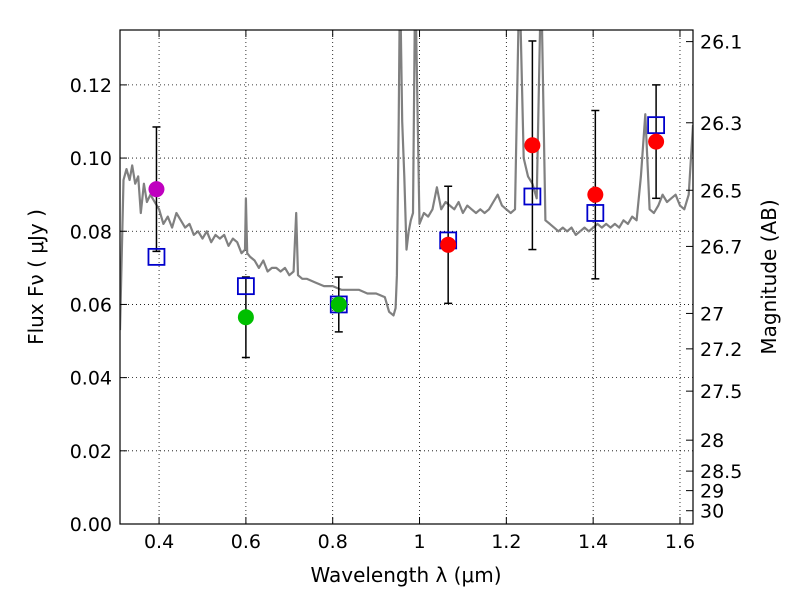 The height and width of the screenshot is (600, 800). I want to click on mag-tick-label-7: 28, so click(712, 441).